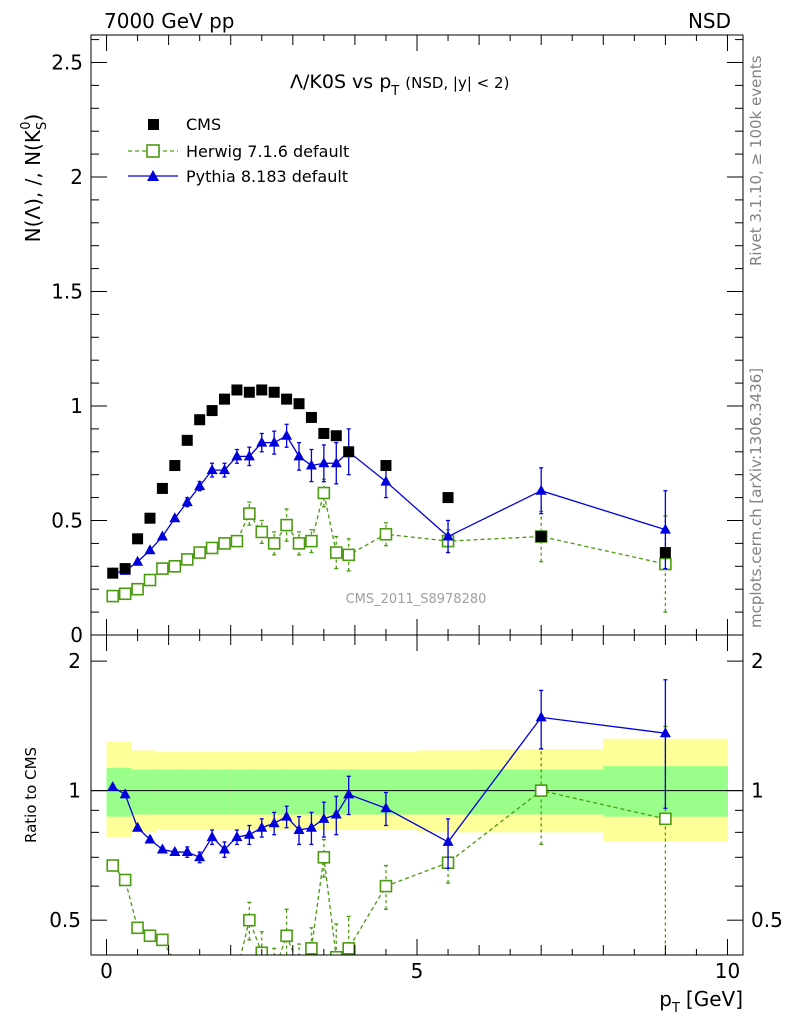  What do you see at coordinates (665, 999) in the screenshot?
I see `x-axis-label-text: p` at bounding box center [665, 999].